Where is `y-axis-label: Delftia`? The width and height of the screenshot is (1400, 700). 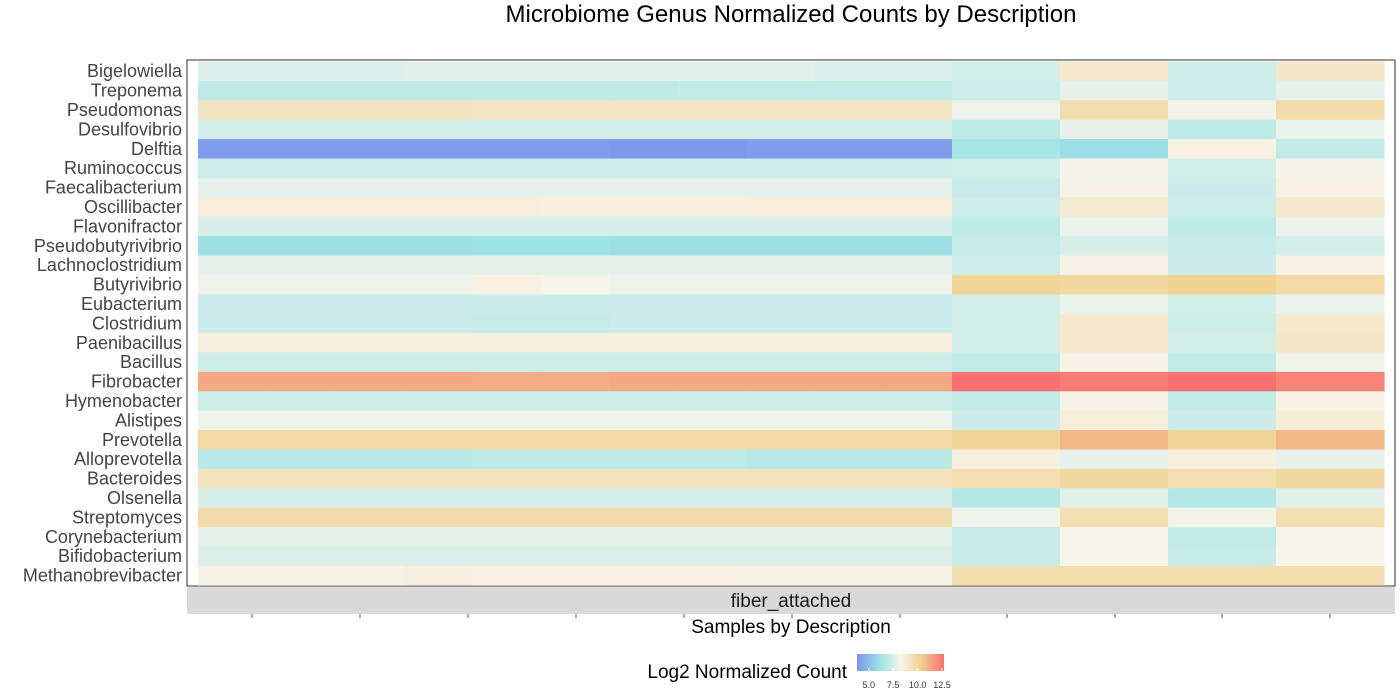 y-axis-label: Delftia is located at coordinates (157, 149).